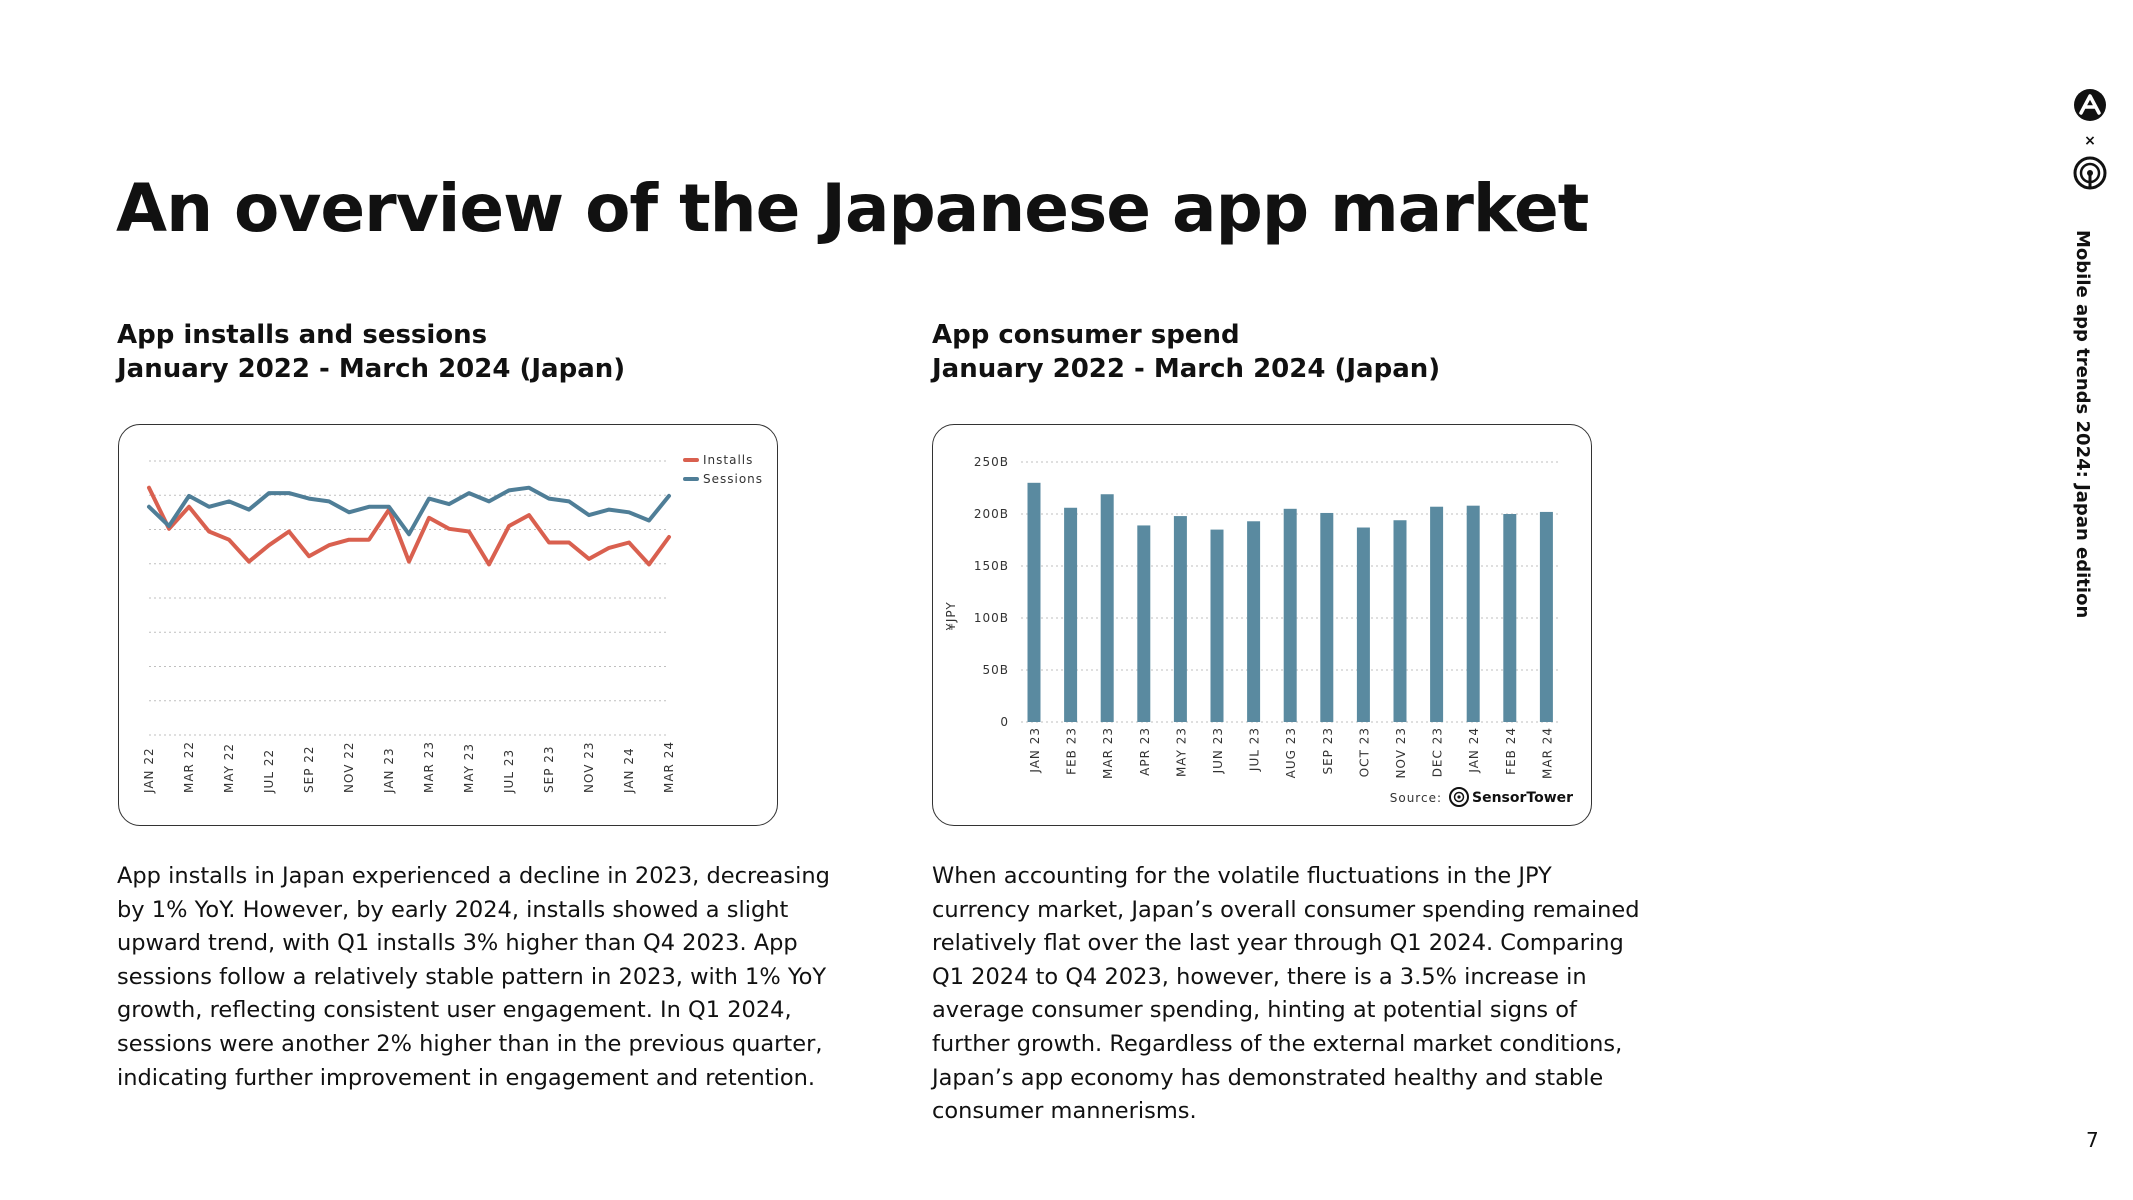 This screenshot has height=1200, width=2133. What do you see at coordinates (409, 511) in the screenshot?
I see `series-line-sessions` at bounding box center [409, 511].